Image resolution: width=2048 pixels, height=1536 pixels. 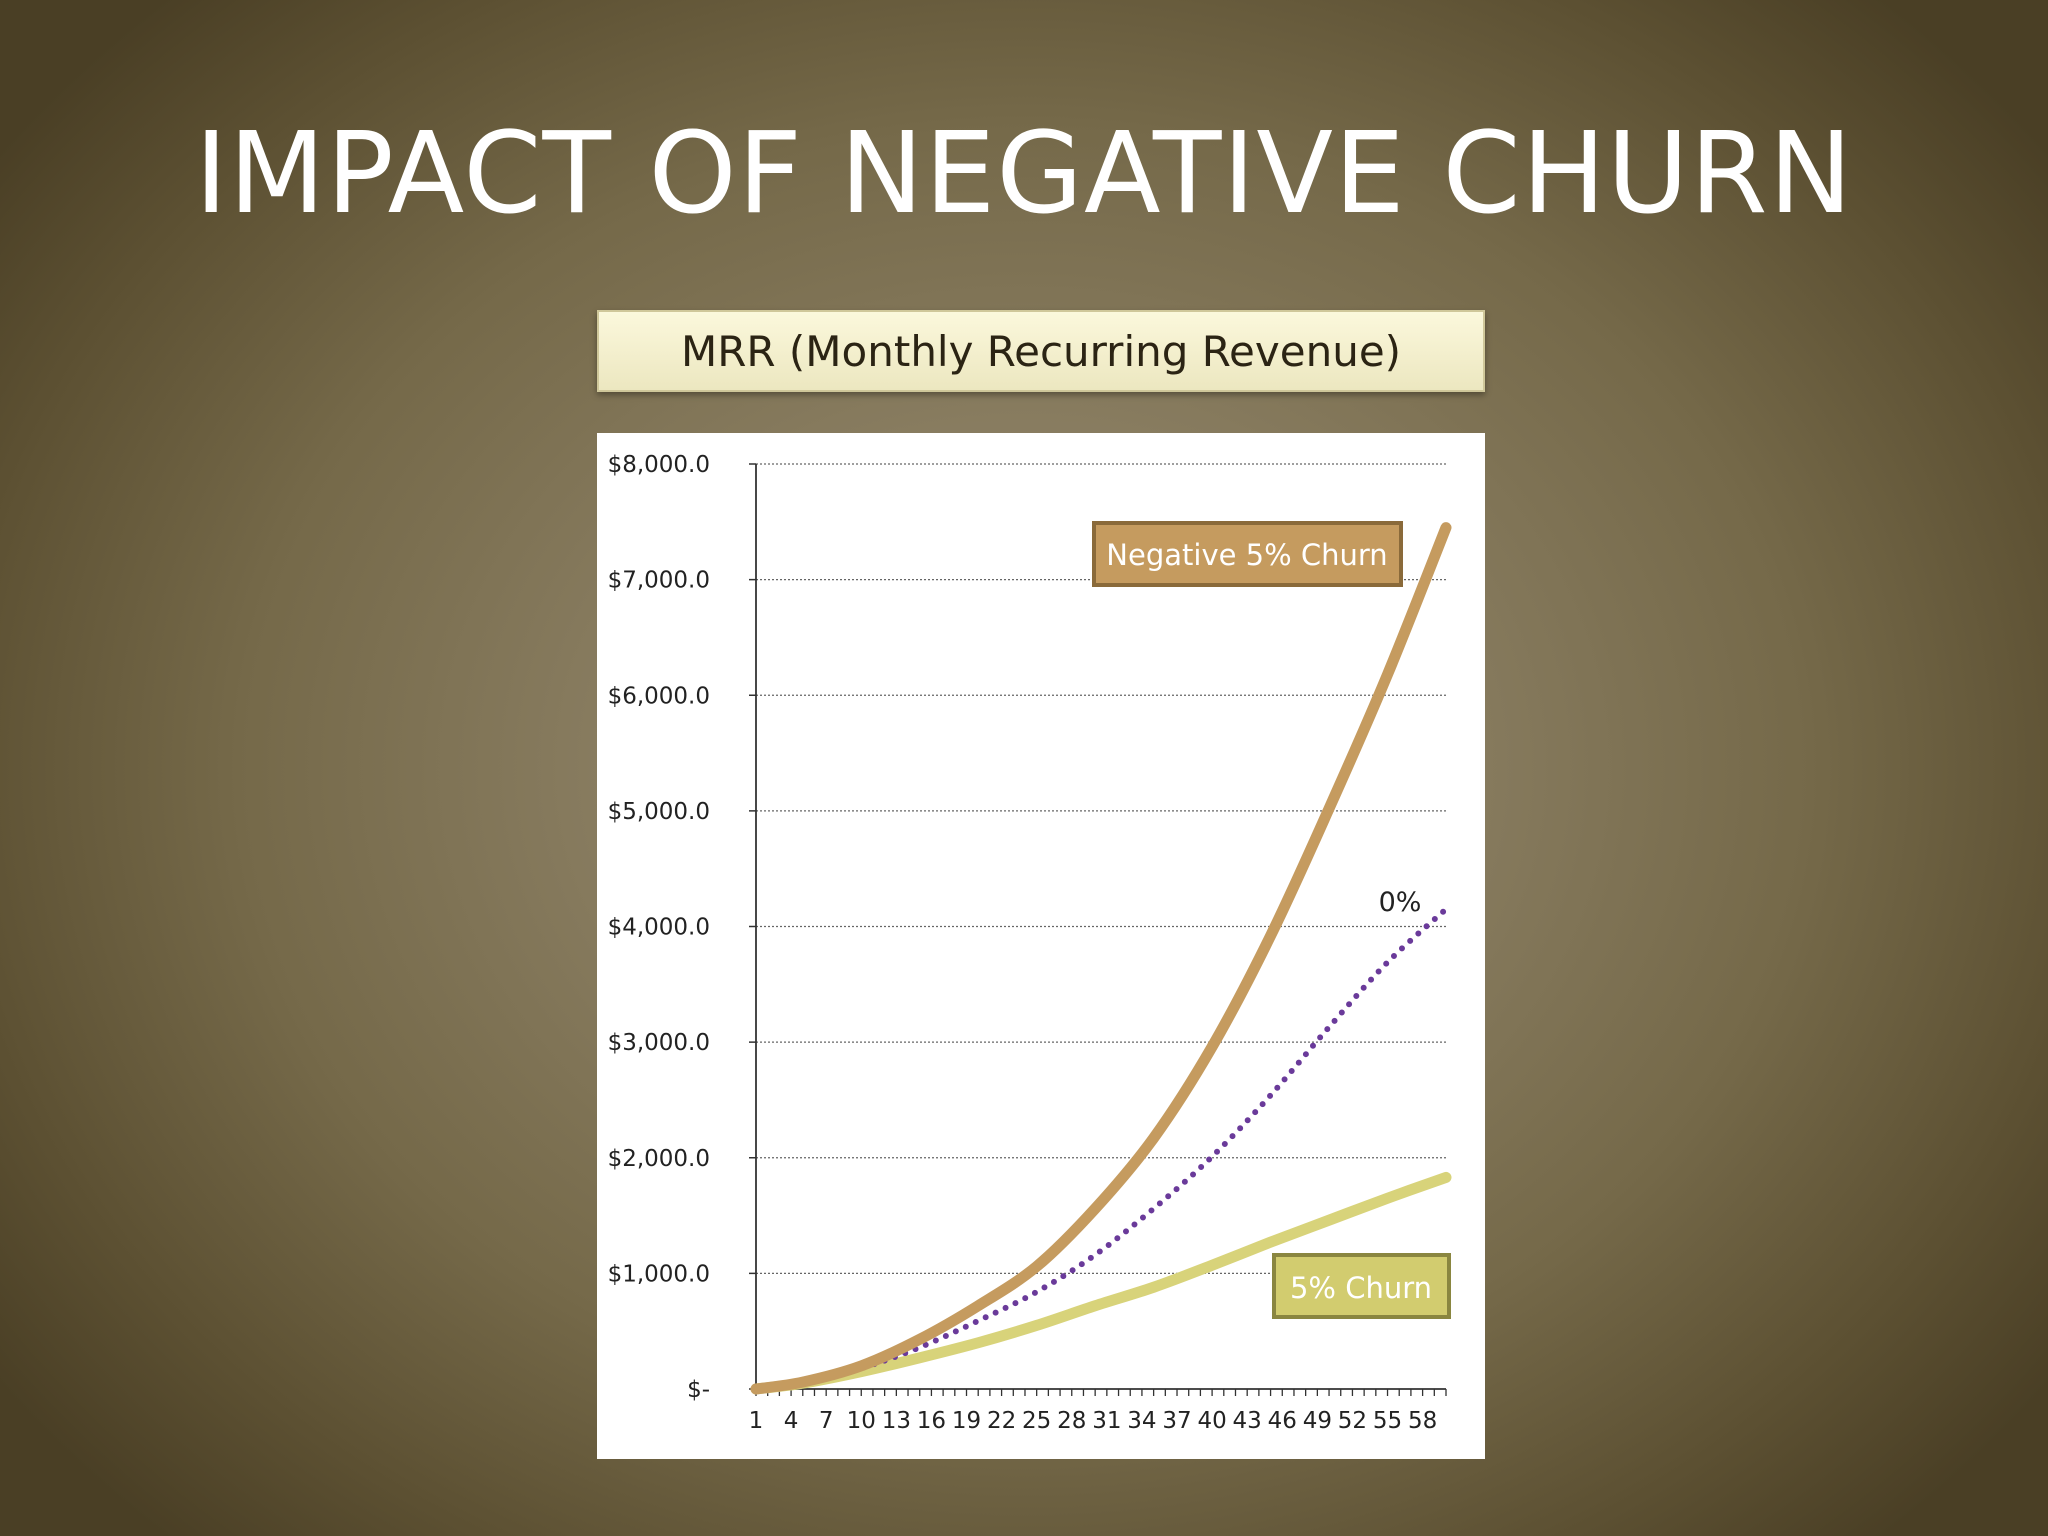 I want to click on x-tick-label: 16, so click(x=931, y=1421).